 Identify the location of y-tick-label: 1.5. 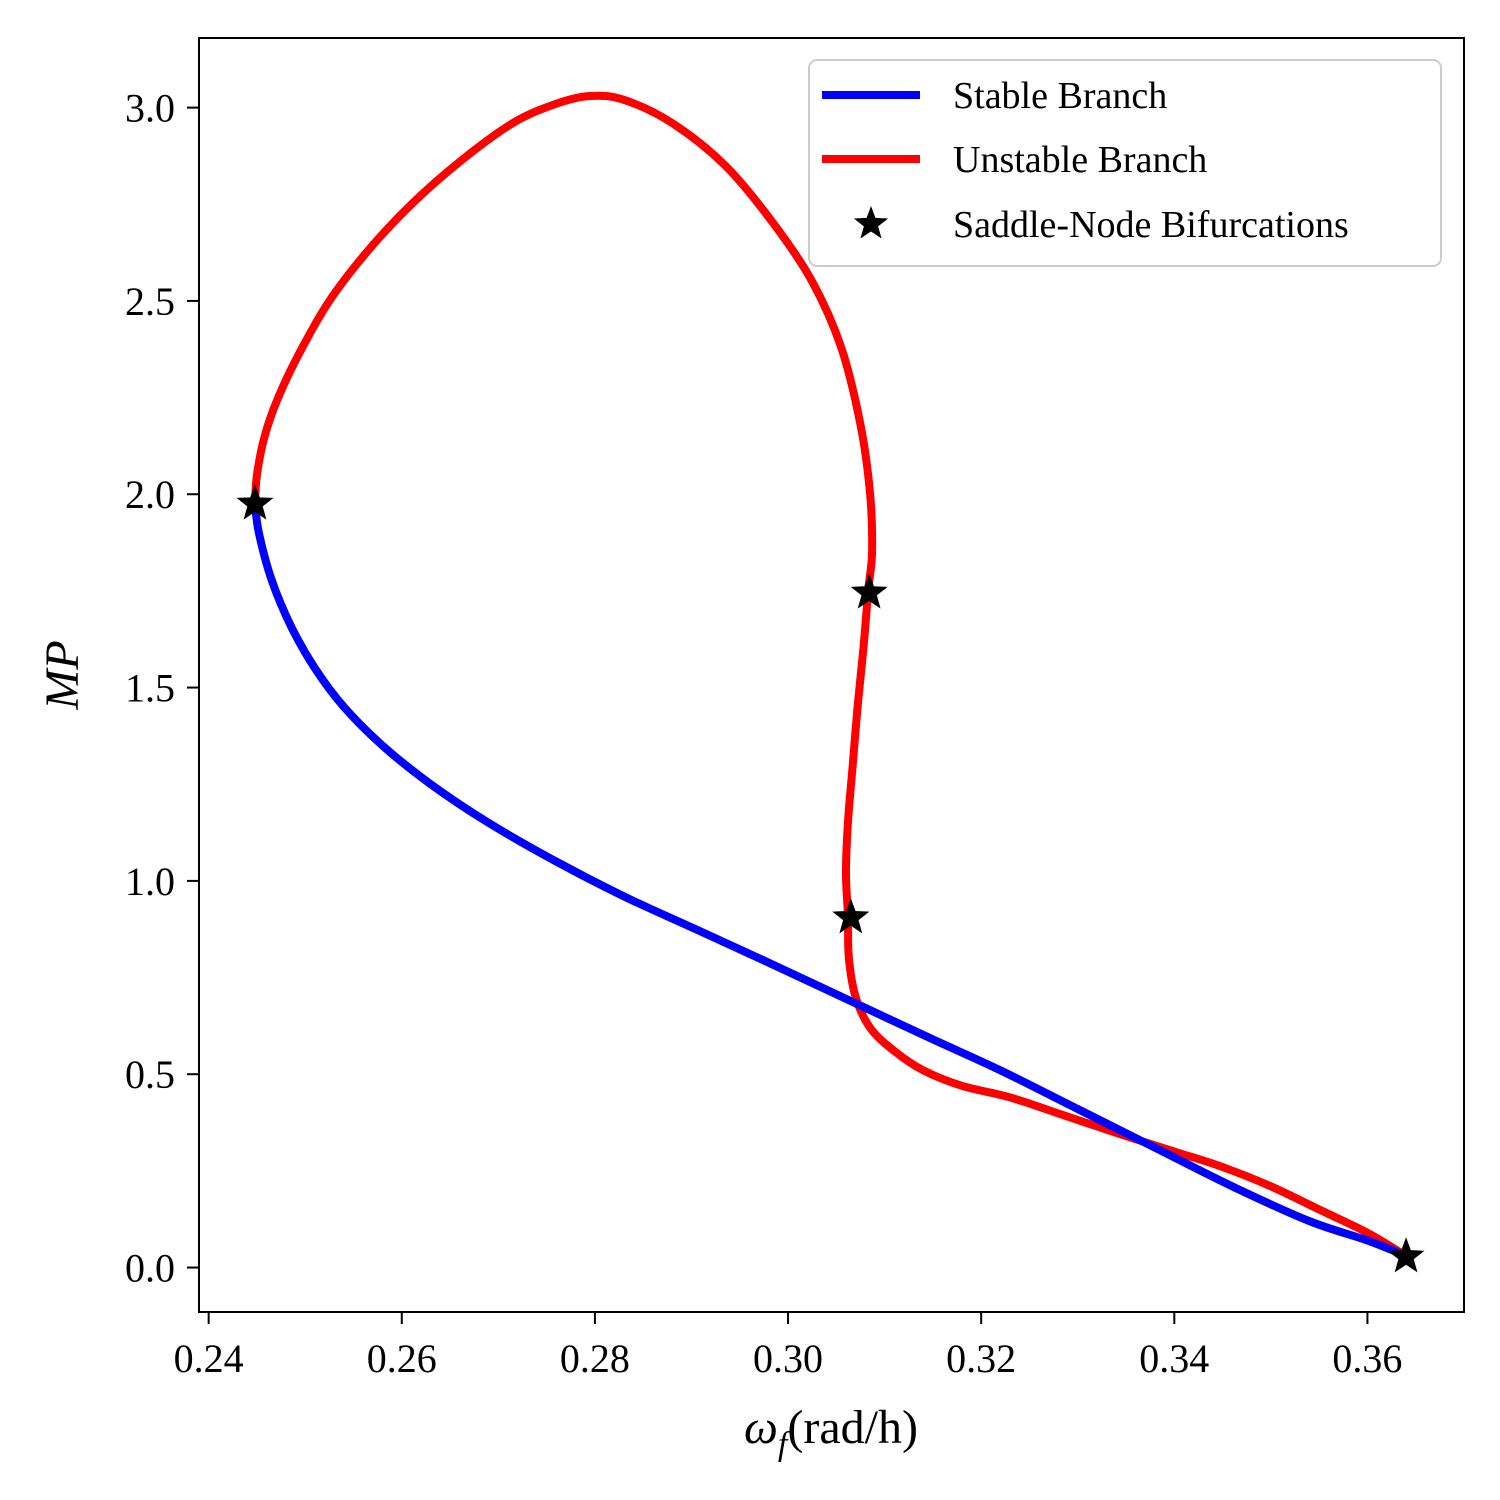
(150, 688).